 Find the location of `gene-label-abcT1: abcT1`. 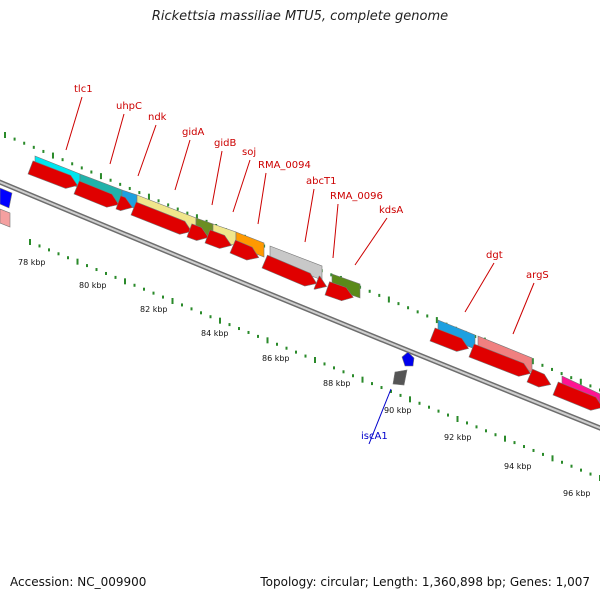

gene-label-abcT1: abcT1 is located at coordinates (321, 181).